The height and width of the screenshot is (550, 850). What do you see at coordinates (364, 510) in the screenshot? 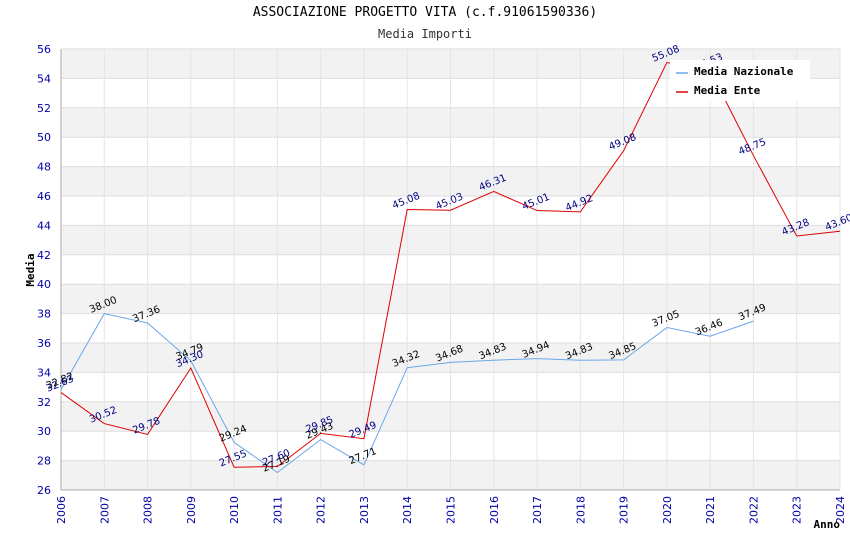
I see `x-tick-label: 2013` at bounding box center [364, 510].